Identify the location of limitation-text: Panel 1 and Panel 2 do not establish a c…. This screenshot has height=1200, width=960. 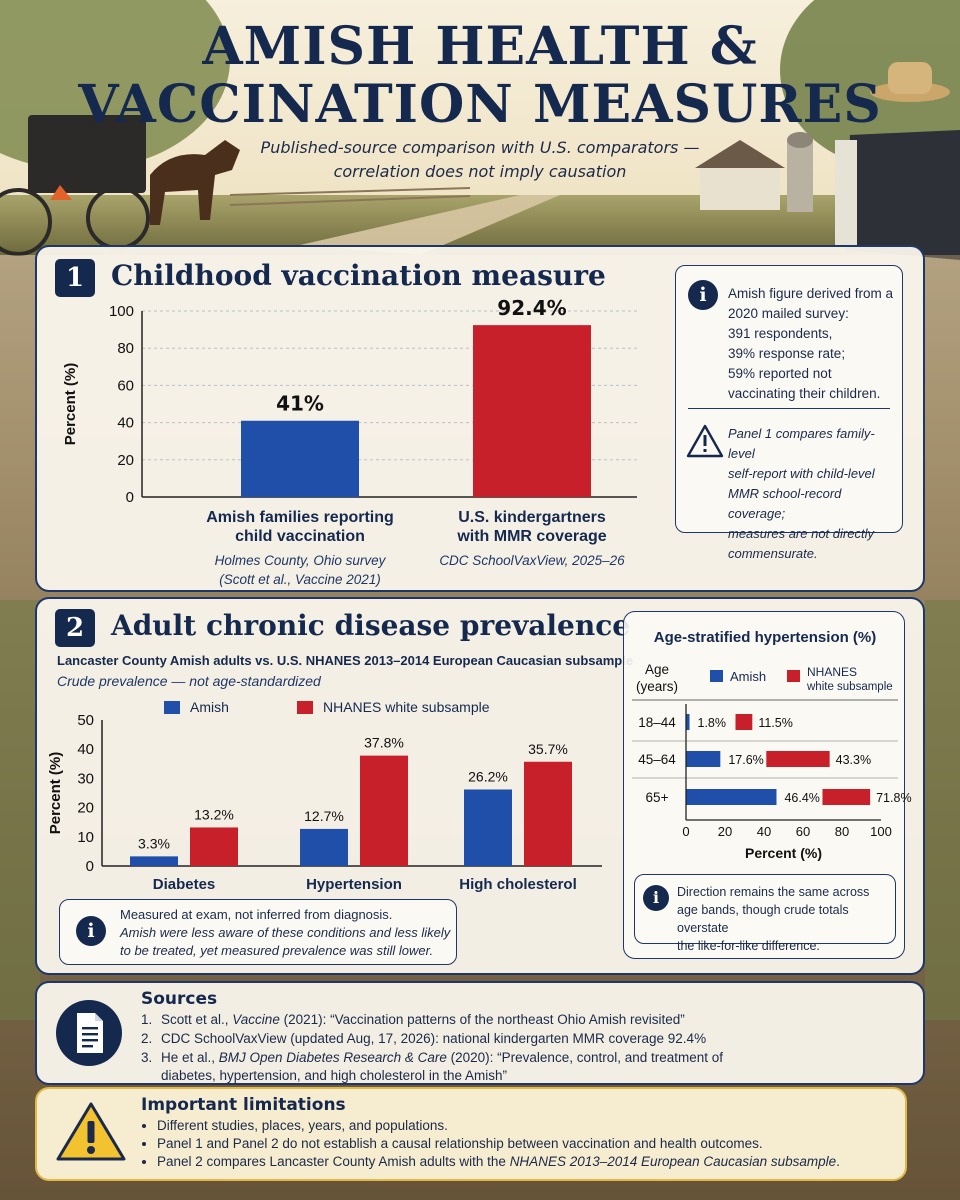
(460, 1143).